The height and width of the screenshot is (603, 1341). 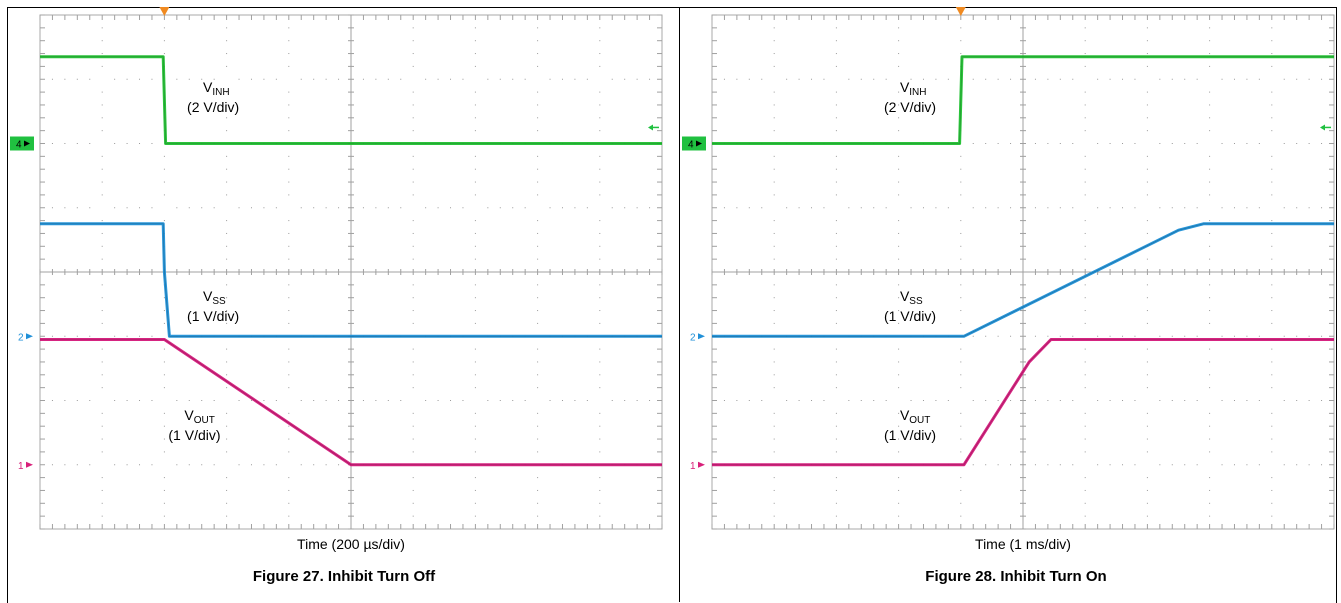 What do you see at coordinates (693, 466) in the screenshot?
I see `channel-marker-label: 1` at bounding box center [693, 466].